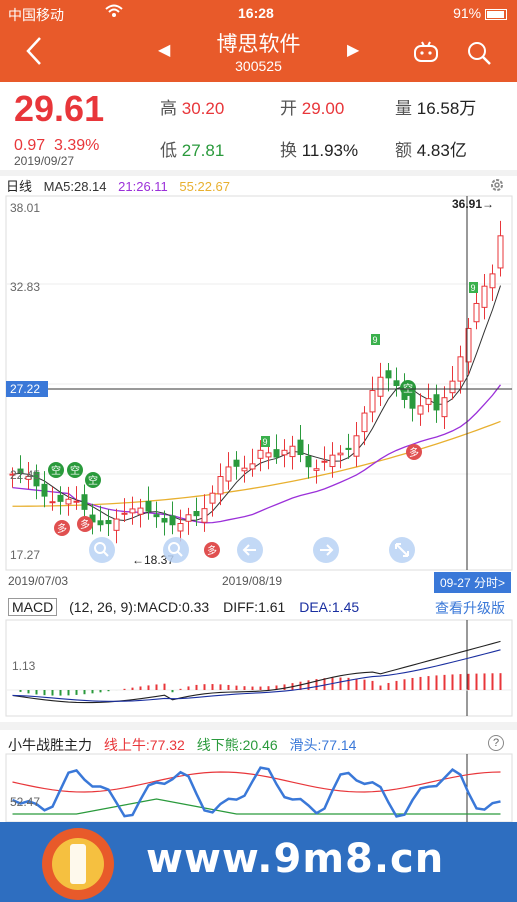  I want to click on macd-diff: DIFF:1.61, so click(254, 607).